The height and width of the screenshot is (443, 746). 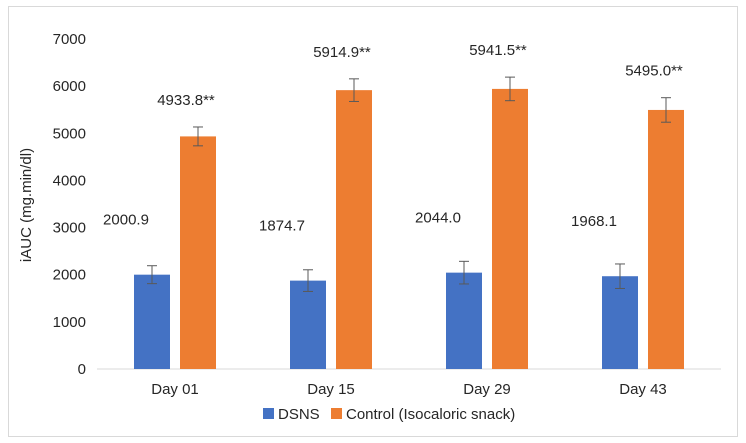 I want to click on y-tick-label: 4000, so click(x=69, y=180).